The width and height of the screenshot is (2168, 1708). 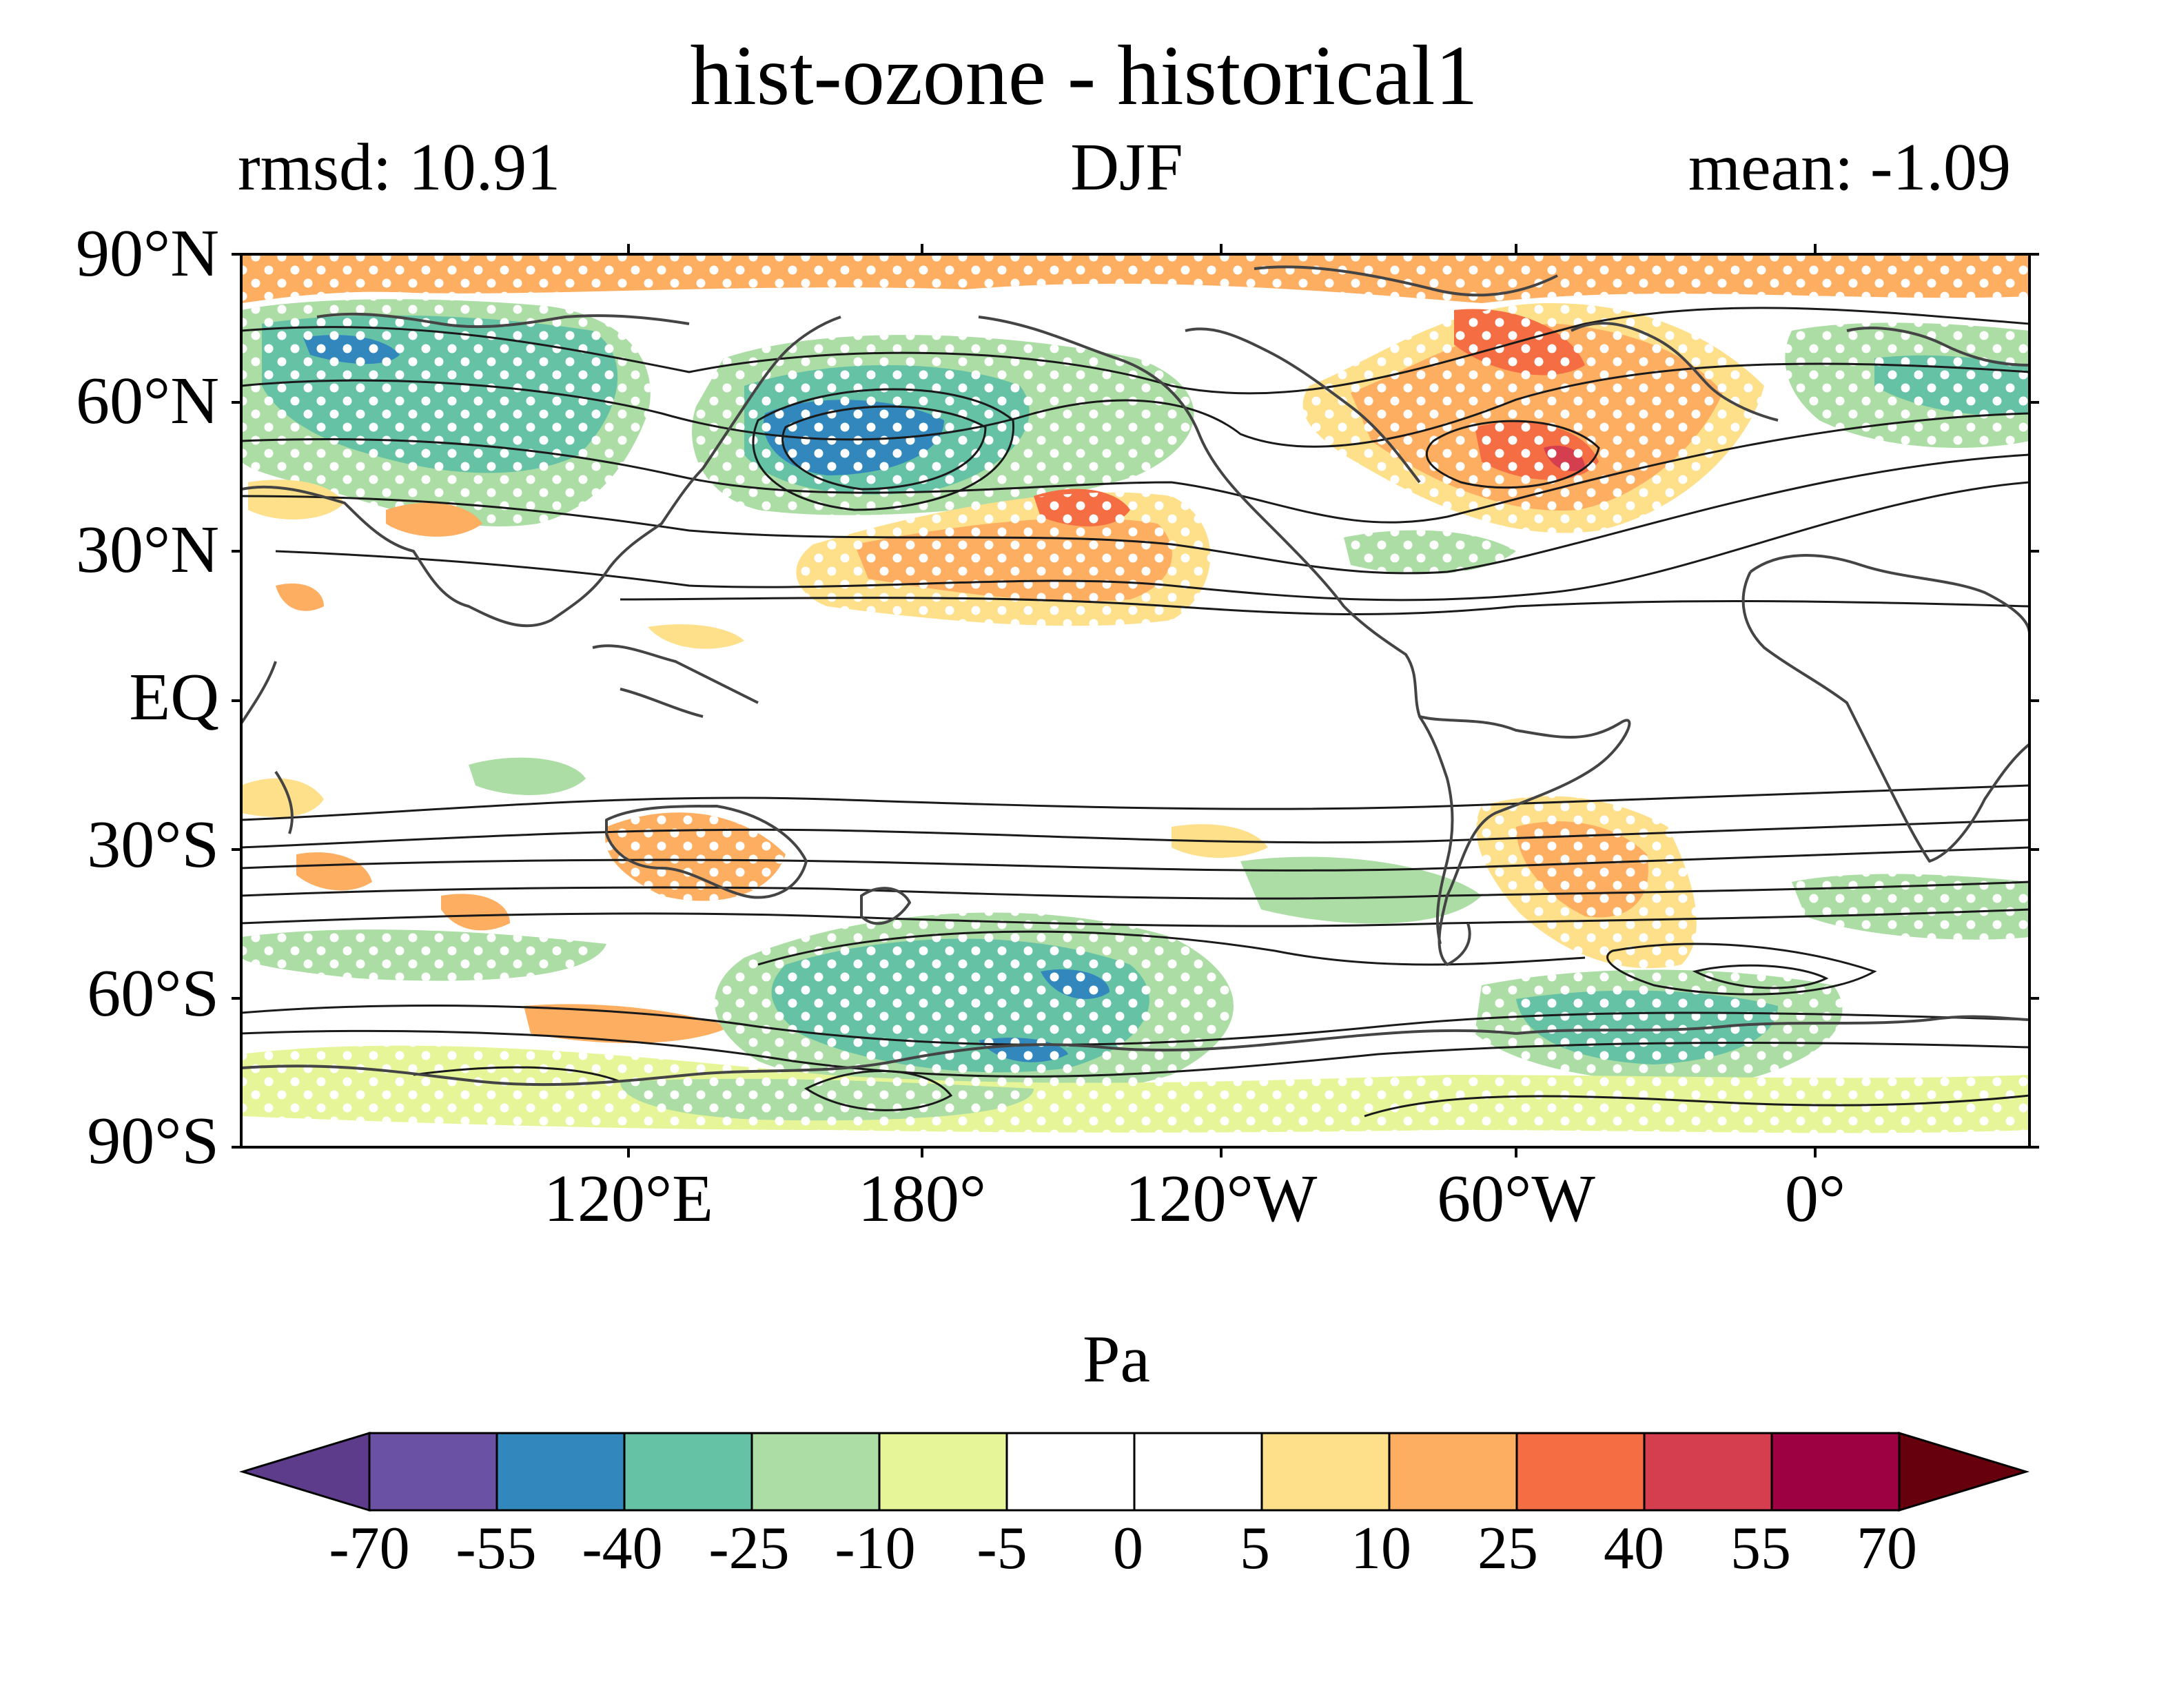 I want to click on lat-label-60n: 60°N, so click(x=147, y=401).